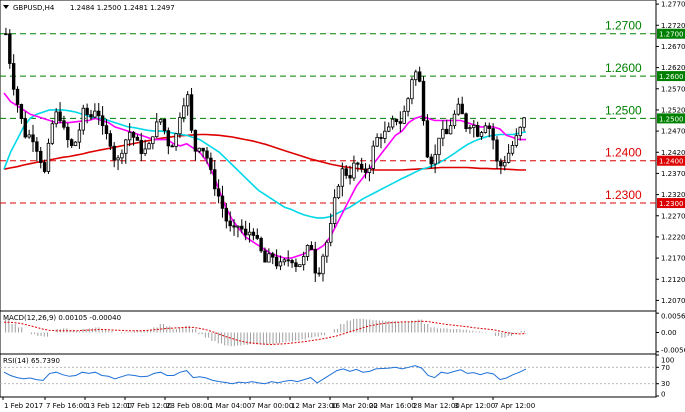 This screenshot has width=685, height=412. Describe the element at coordinates (514, 406) in the screenshot. I see `time-tick-label: 7 Apr 12:00` at that location.